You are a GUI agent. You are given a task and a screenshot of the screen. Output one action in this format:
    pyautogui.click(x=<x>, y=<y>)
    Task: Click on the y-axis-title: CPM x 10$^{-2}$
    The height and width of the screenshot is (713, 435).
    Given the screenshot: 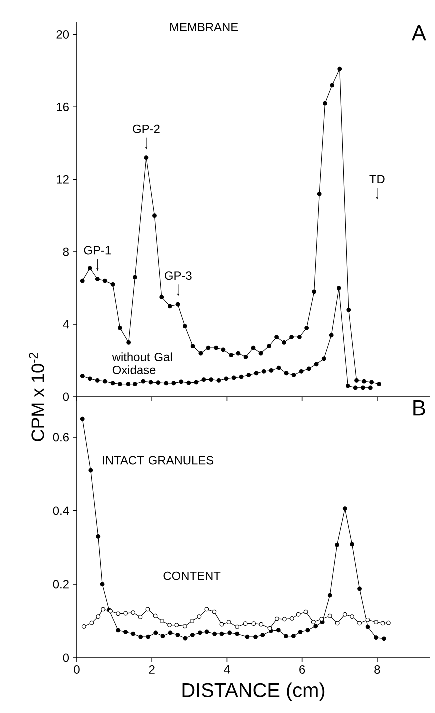 What is the action you would take?
    pyautogui.click(x=36, y=397)
    